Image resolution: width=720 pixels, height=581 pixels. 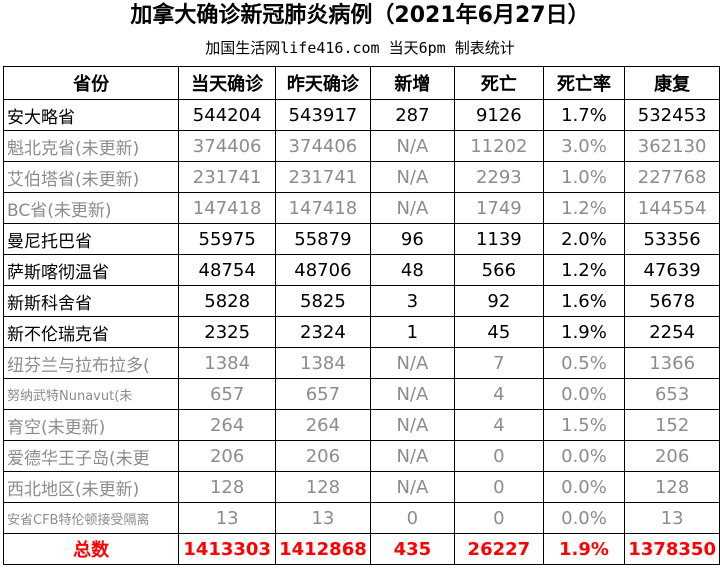 I want to click on table-cell: 264, so click(x=323, y=425).